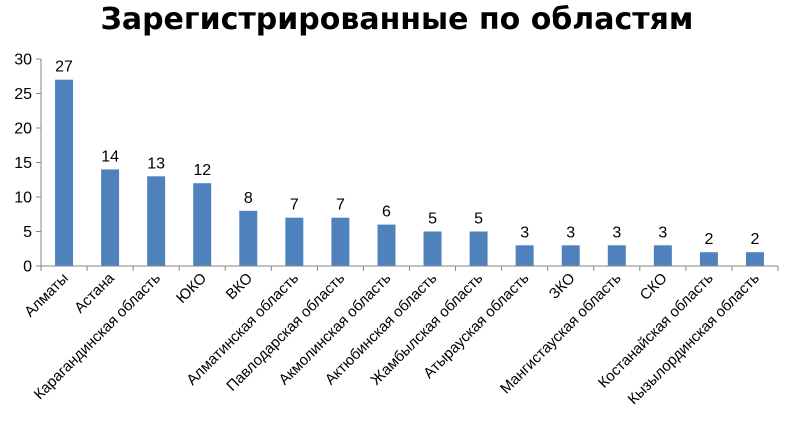  I want to click on category-label: СКО, so click(654, 287).